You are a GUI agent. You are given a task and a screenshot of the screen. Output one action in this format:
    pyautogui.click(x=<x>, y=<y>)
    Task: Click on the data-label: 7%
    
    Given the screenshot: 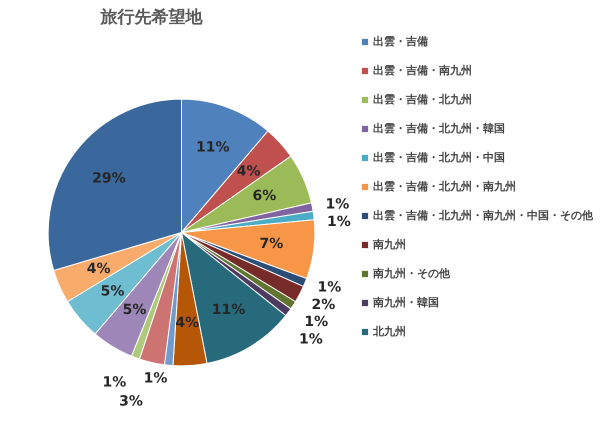 What is the action you would take?
    pyautogui.click(x=272, y=244)
    